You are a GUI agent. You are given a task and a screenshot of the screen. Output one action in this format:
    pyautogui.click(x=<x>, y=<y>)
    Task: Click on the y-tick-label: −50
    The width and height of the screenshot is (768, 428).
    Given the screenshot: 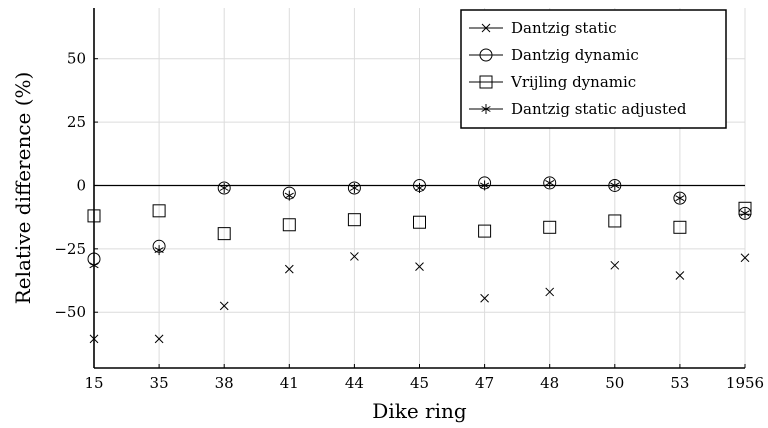 What is the action you would take?
    pyautogui.click(x=70, y=312)
    